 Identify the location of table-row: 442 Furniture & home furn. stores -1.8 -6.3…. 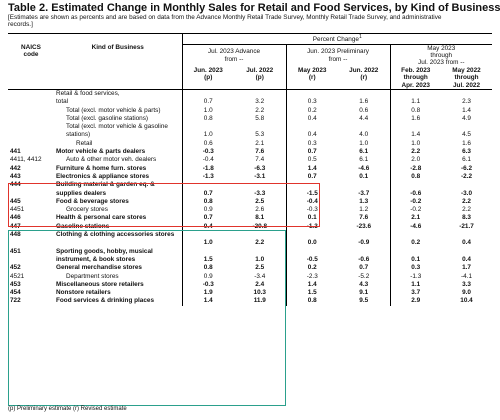
(250, 168).